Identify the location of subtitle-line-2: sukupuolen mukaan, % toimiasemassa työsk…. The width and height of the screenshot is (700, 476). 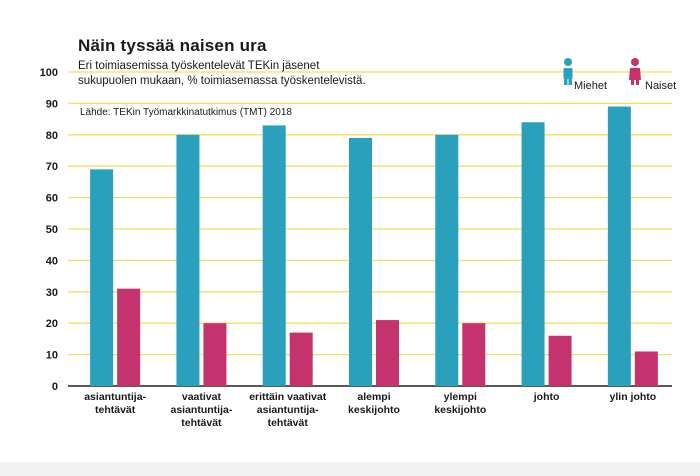
(222, 81).